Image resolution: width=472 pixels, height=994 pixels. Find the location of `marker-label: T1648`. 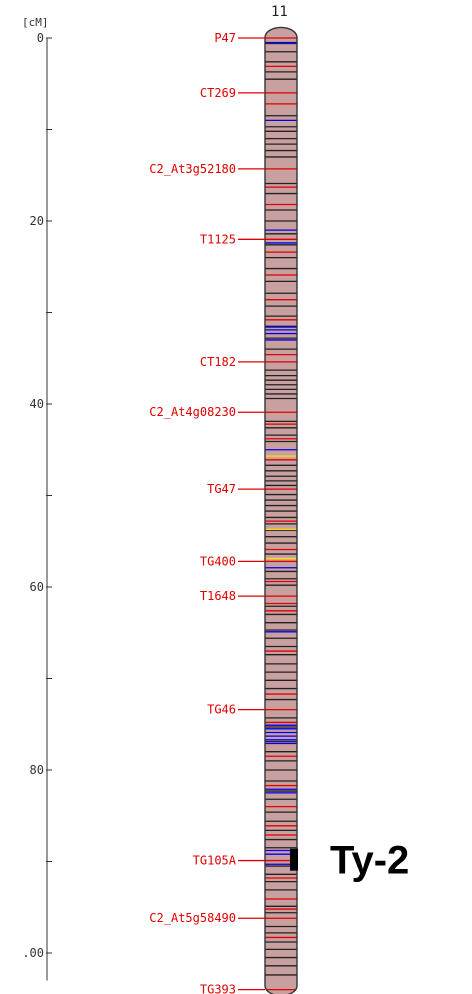

marker-label: T1648 is located at coordinates (218, 596).